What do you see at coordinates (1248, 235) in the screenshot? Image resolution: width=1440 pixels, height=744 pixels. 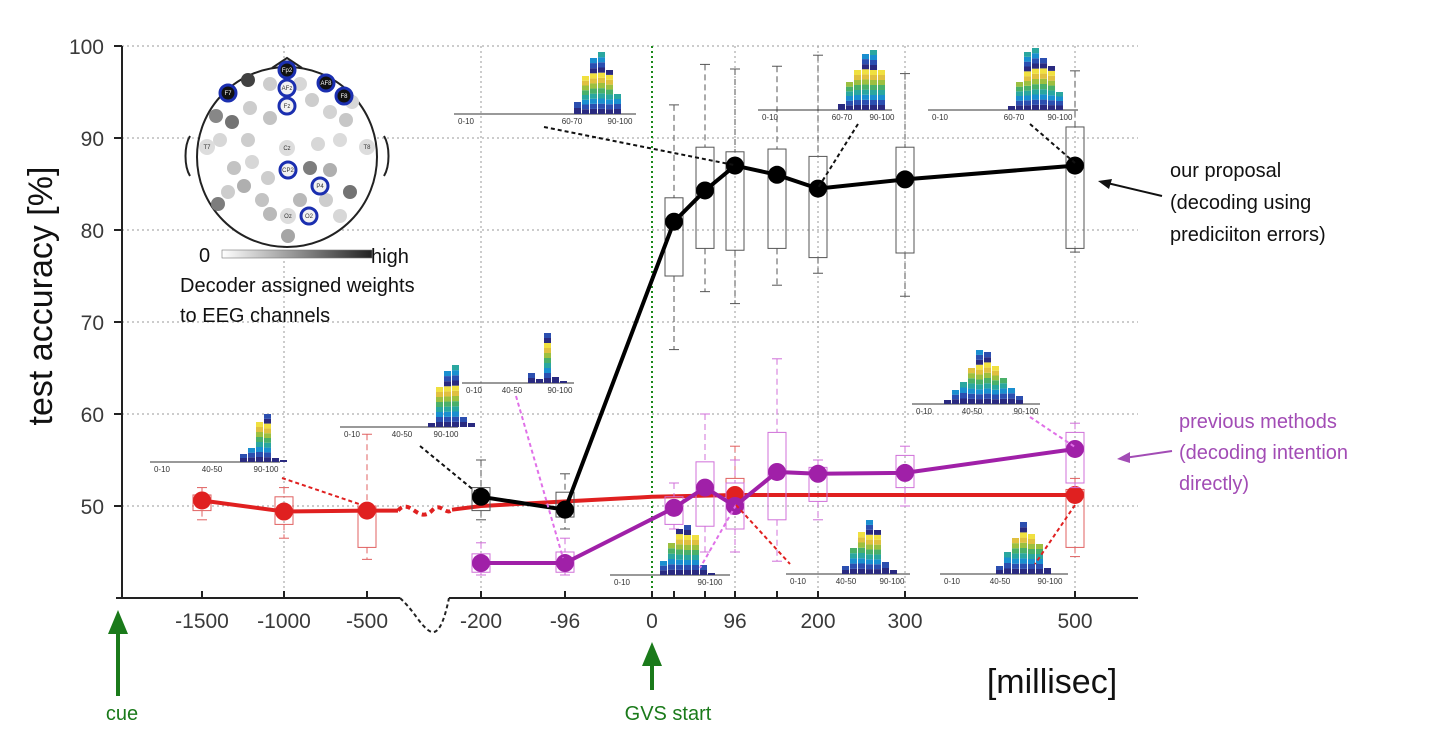 I see `ours-annotation-line3: prediciiton errors)` at bounding box center [1248, 235].